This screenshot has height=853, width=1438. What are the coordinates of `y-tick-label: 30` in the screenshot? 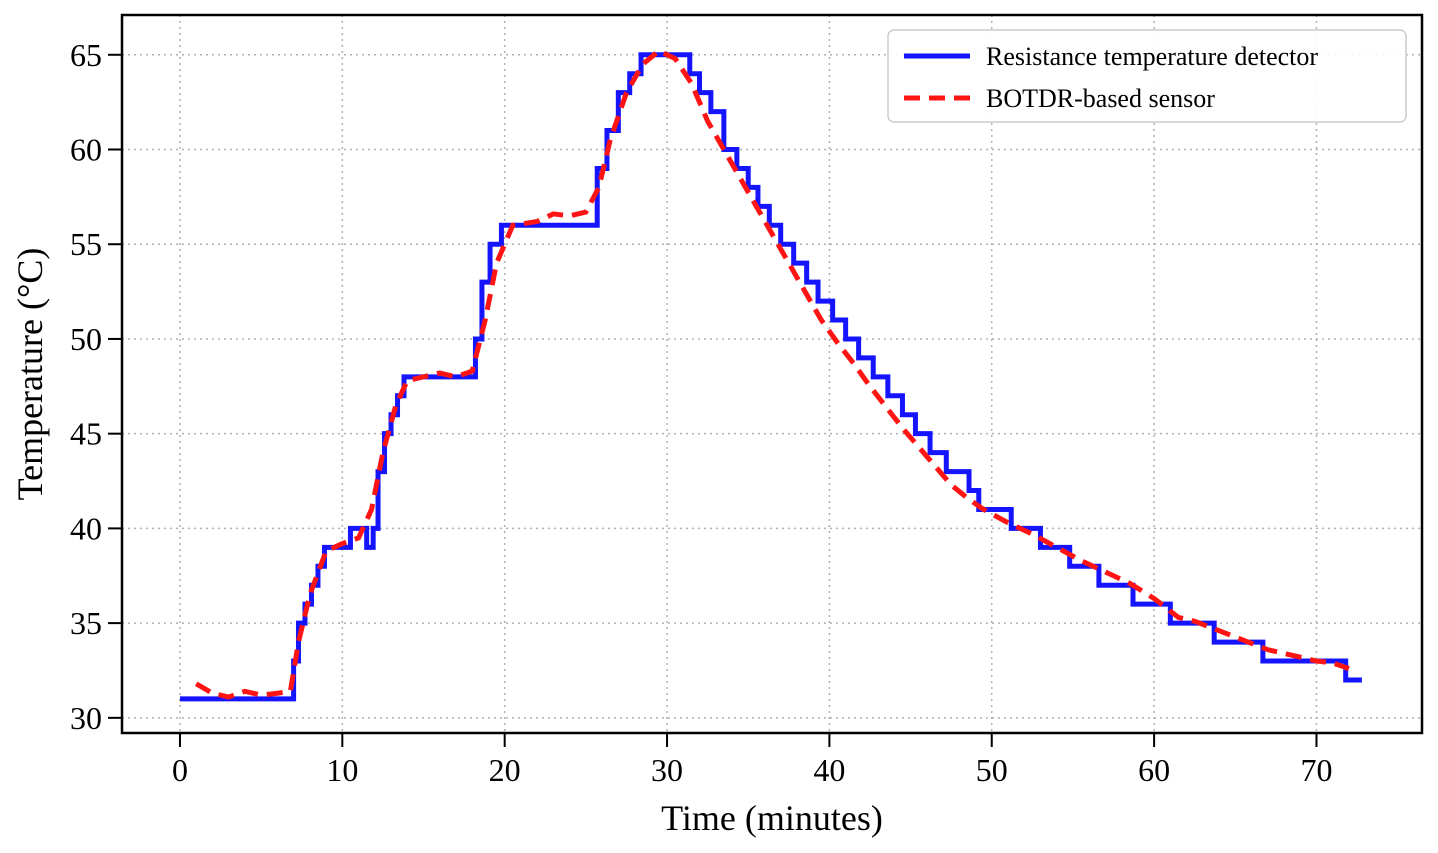 It's located at (86, 718).